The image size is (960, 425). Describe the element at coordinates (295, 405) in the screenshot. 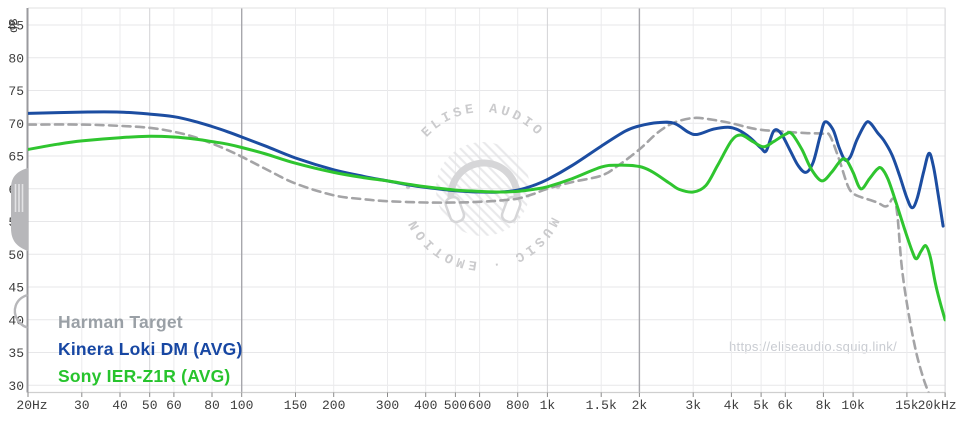

I see `x-tick-label: 150` at that location.